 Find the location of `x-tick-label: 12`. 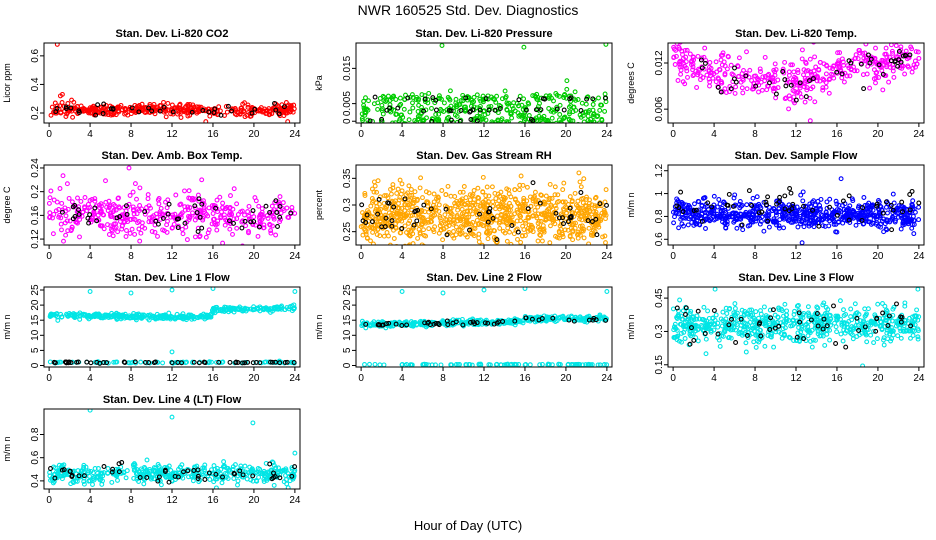

x-tick-label: 12 is located at coordinates (796, 256).